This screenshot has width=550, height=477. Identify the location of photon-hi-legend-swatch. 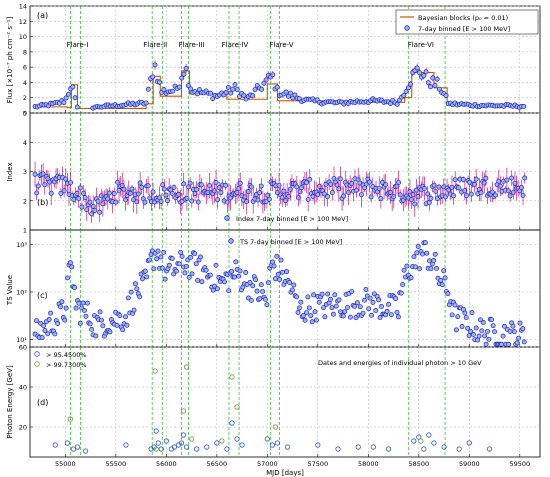
(37, 354).